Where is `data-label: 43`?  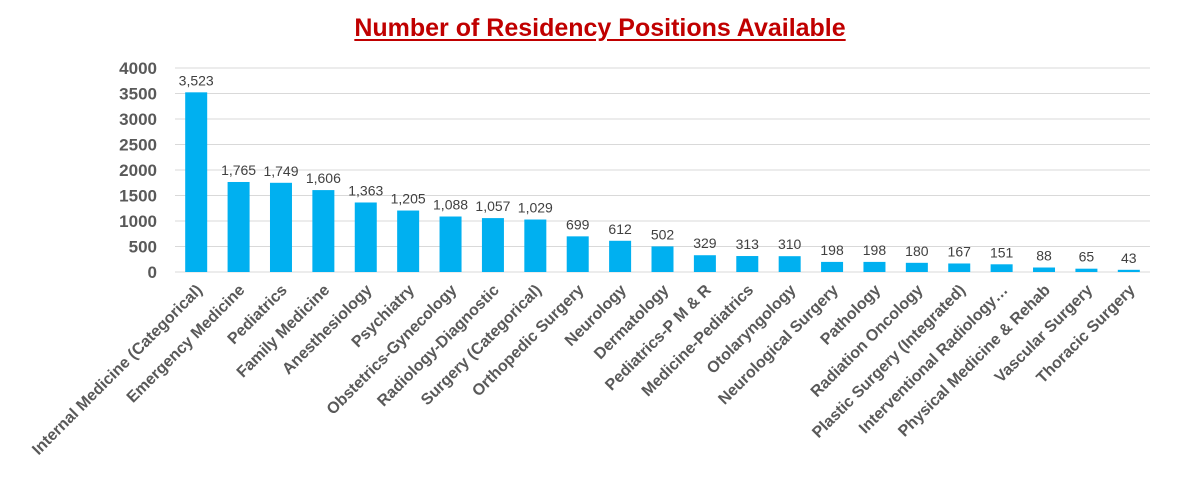
data-label: 43 is located at coordinates (1129, 258).